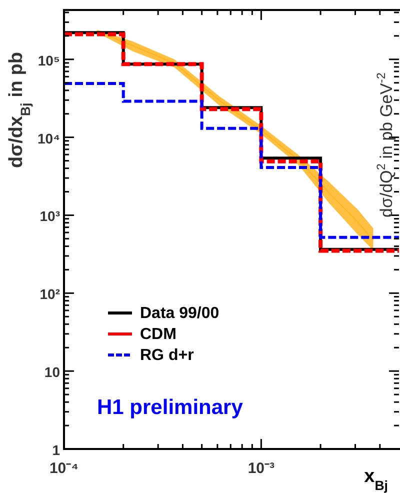  I want to click on x-axis-title: x$_{Bj}$, so click(376, 479).